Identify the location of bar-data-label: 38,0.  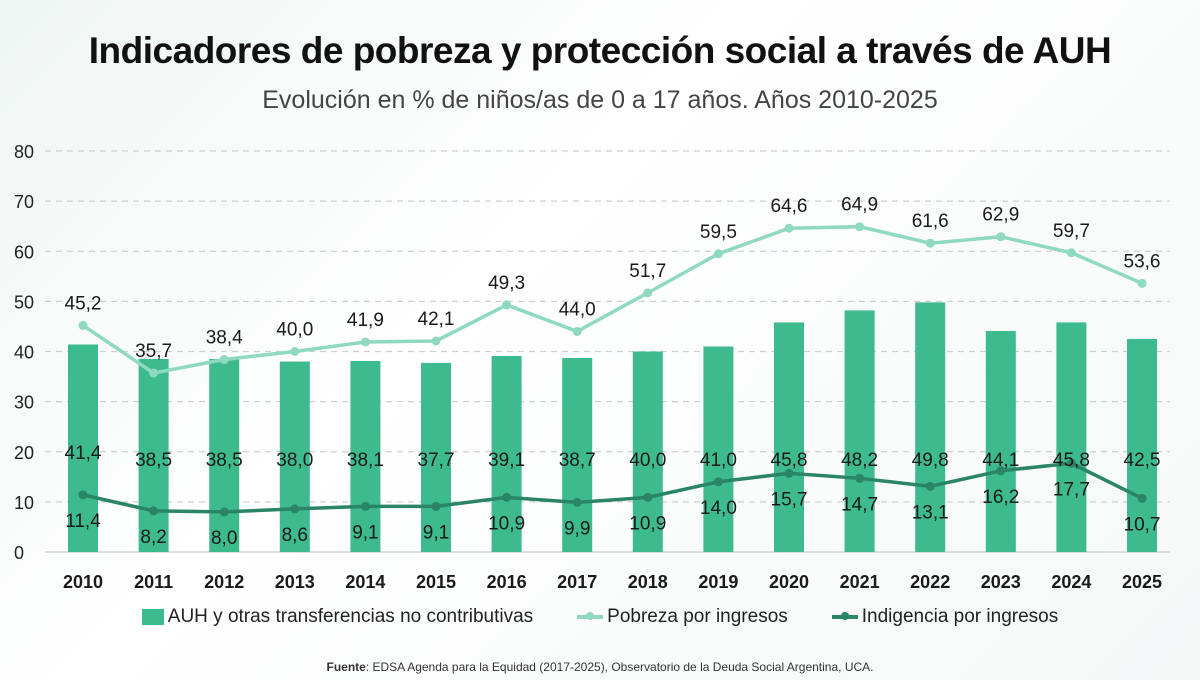
(294, 460).